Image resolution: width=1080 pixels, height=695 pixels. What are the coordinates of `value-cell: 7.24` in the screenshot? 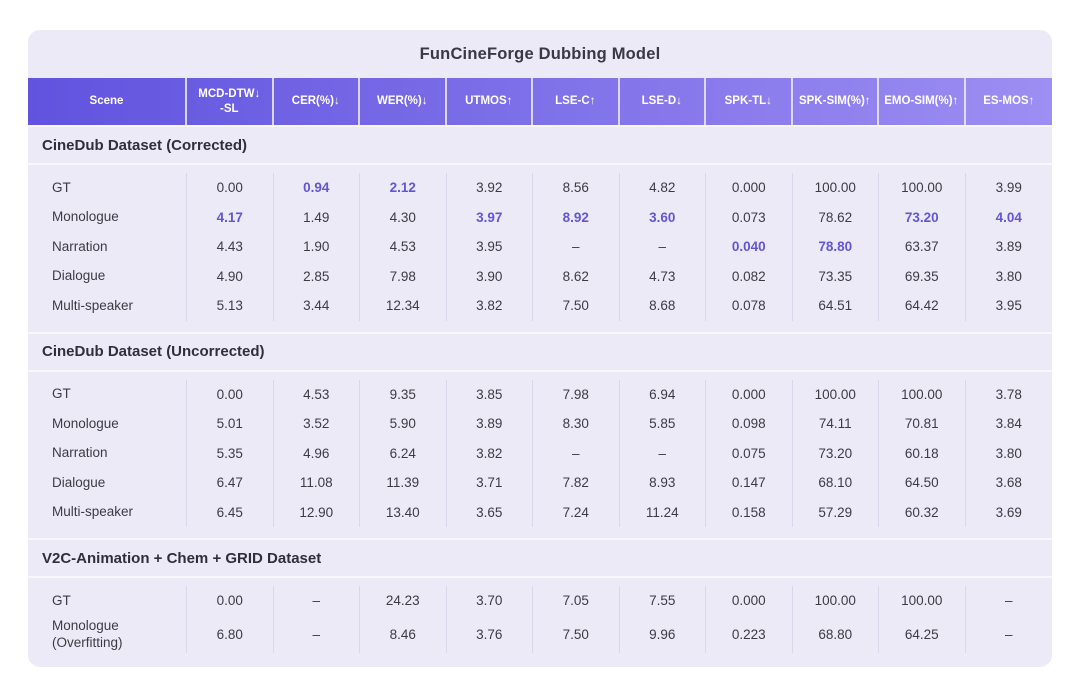 It's located at (576, 512).